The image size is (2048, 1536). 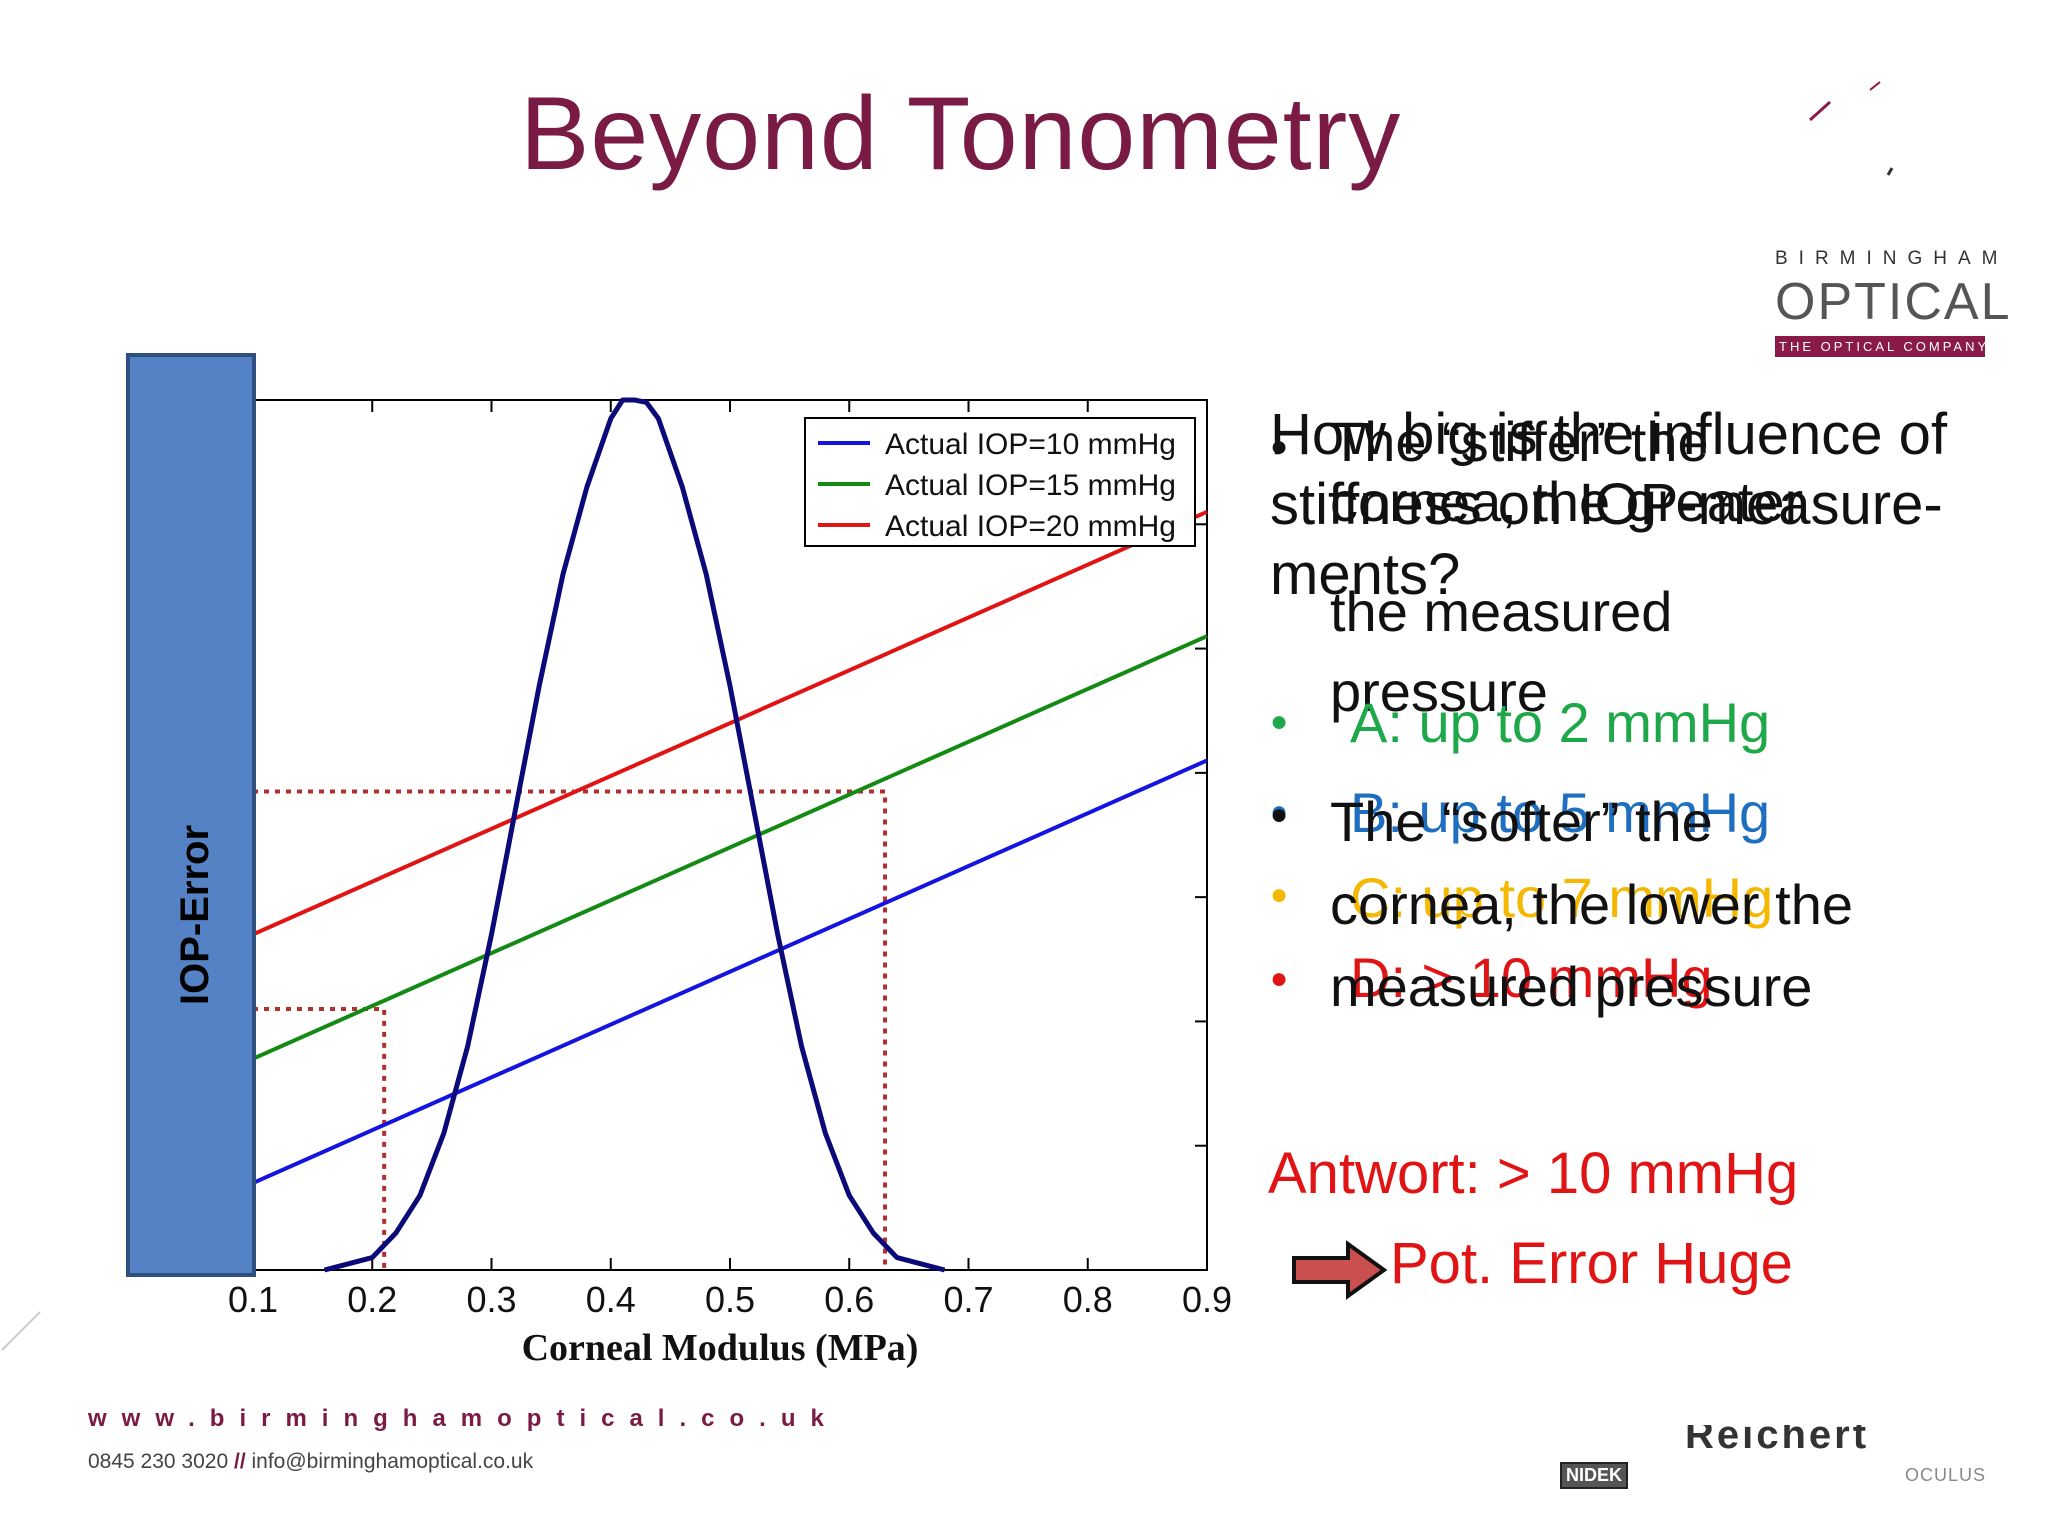 I want to click on bullet-line: the measured, so click(x=1501, y=611).